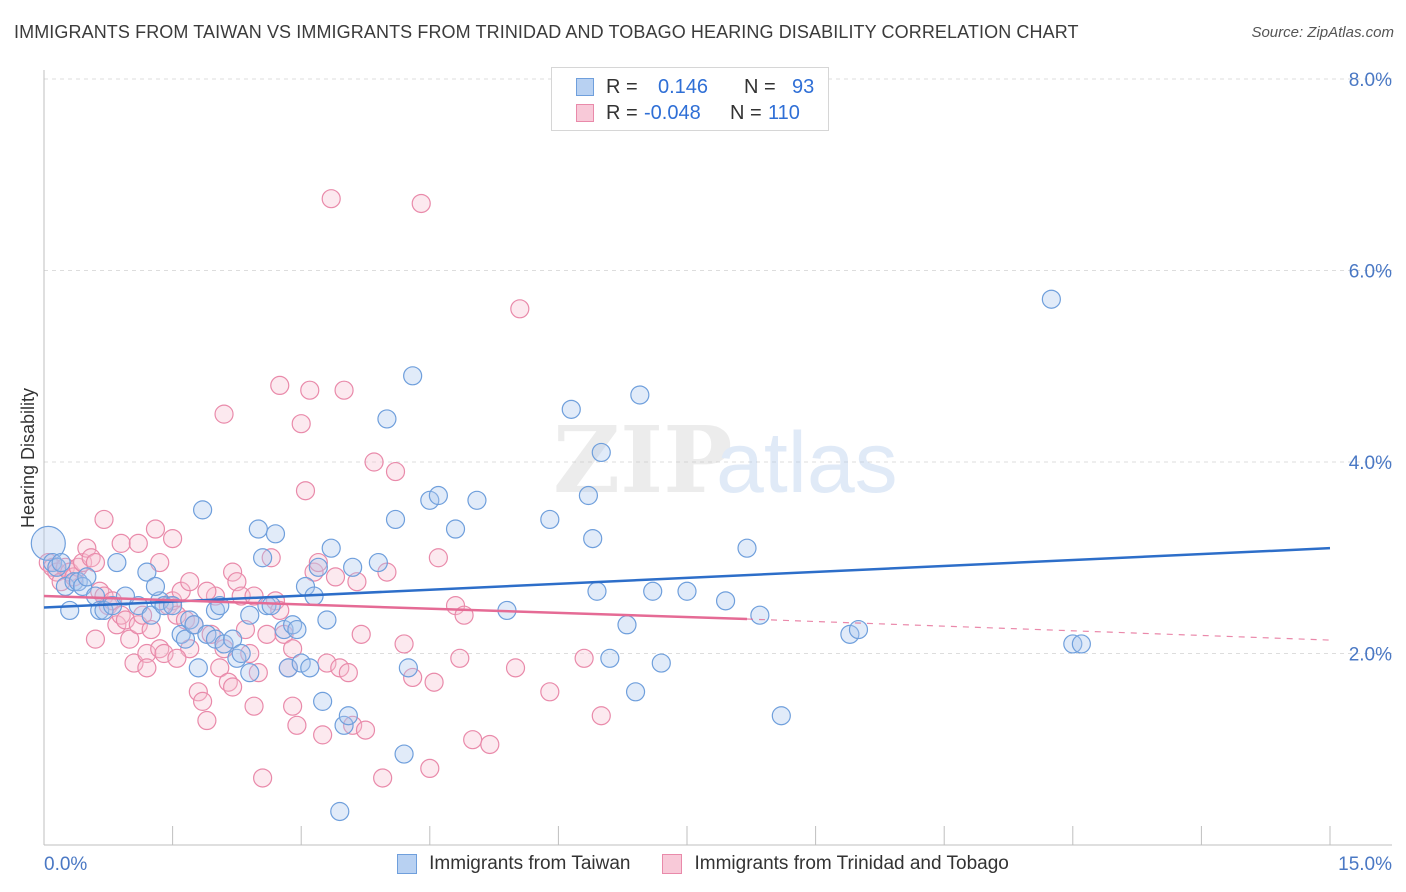 Image resolution: width=1406 pixels, height=892 pixels. What do you see at coordinates (687, 835) in the screenshot?
I see `x-tick-marks` at bounding box center [687, 835].